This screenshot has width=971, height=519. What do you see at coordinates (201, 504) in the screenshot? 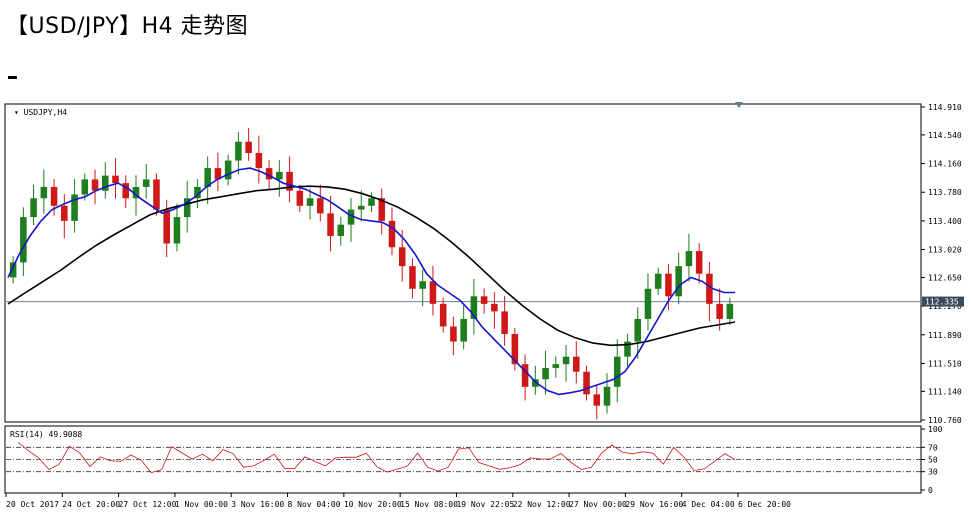
I see `time-tick-label: 1 Nov 00:00` at bounding box center [201, 504].